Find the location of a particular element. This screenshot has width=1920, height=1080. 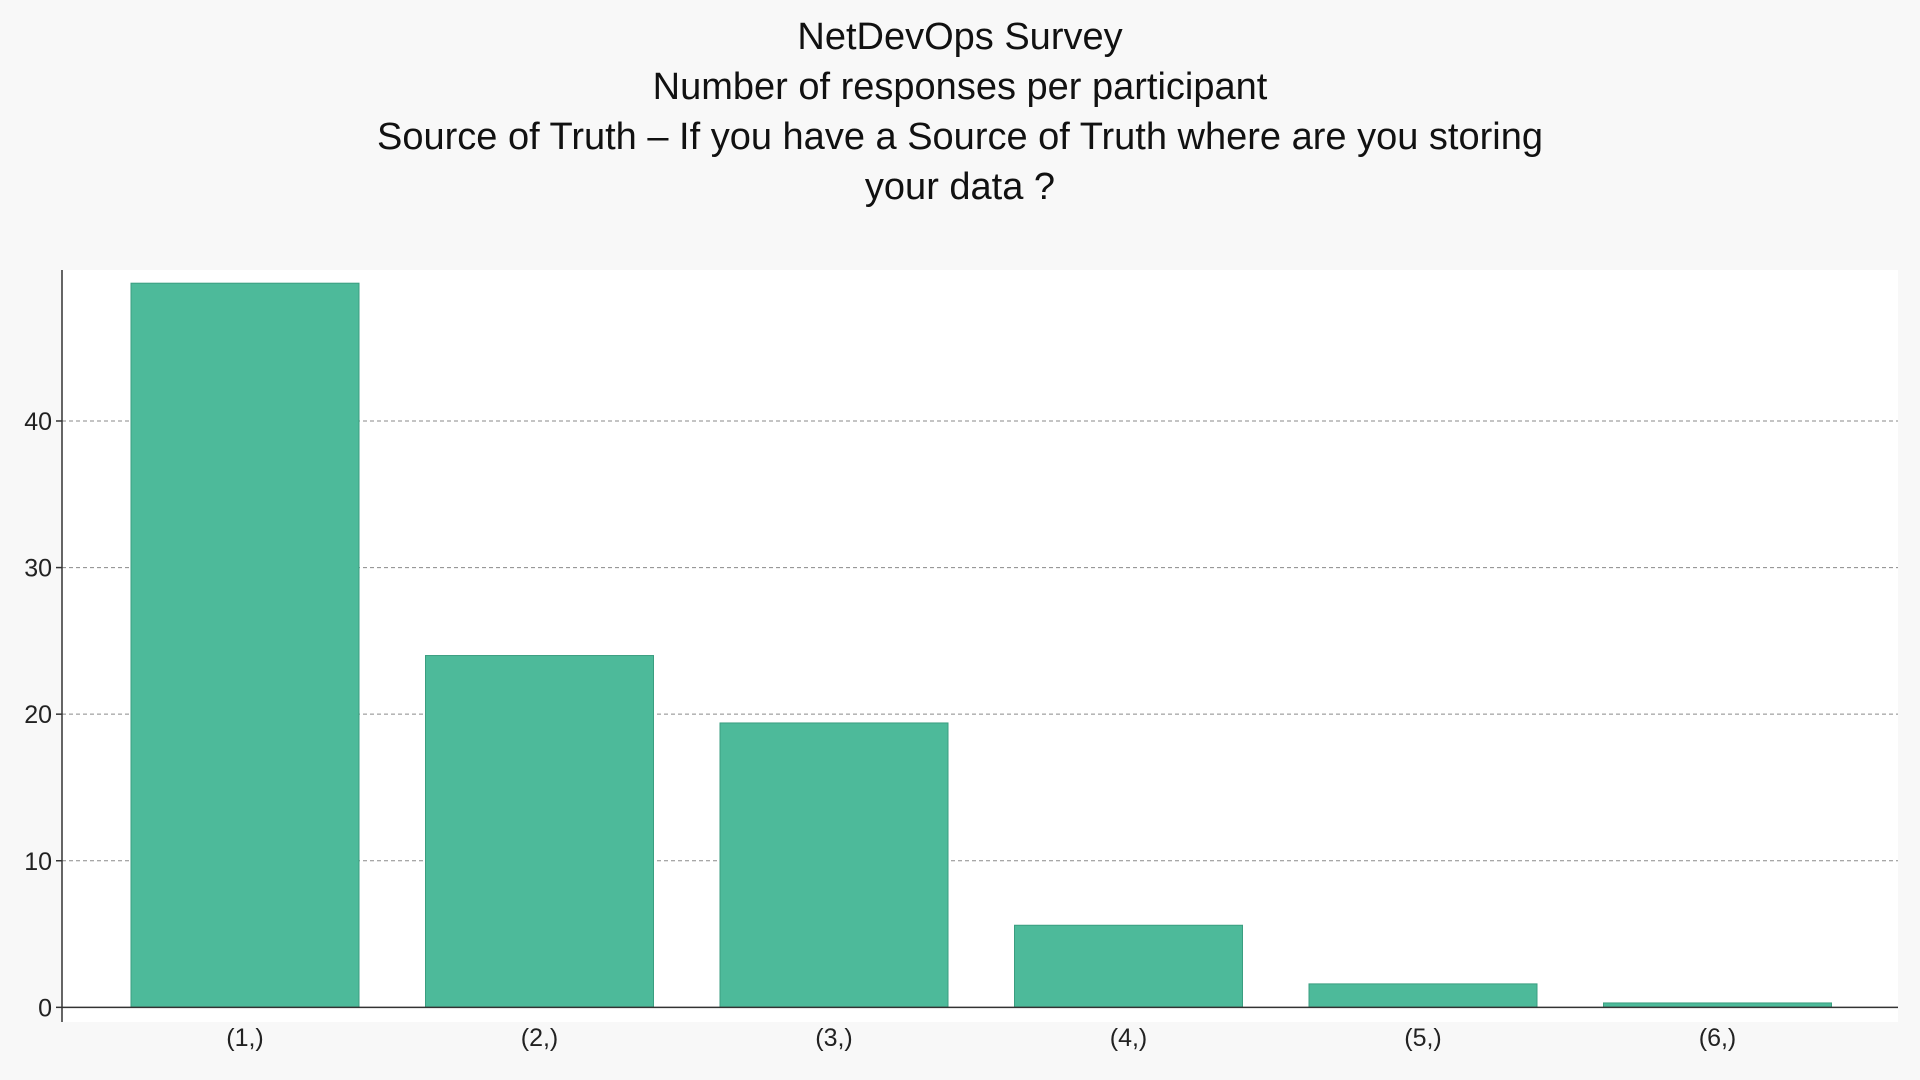

y-tick-label: 30 is located at coordinates (38, 569).